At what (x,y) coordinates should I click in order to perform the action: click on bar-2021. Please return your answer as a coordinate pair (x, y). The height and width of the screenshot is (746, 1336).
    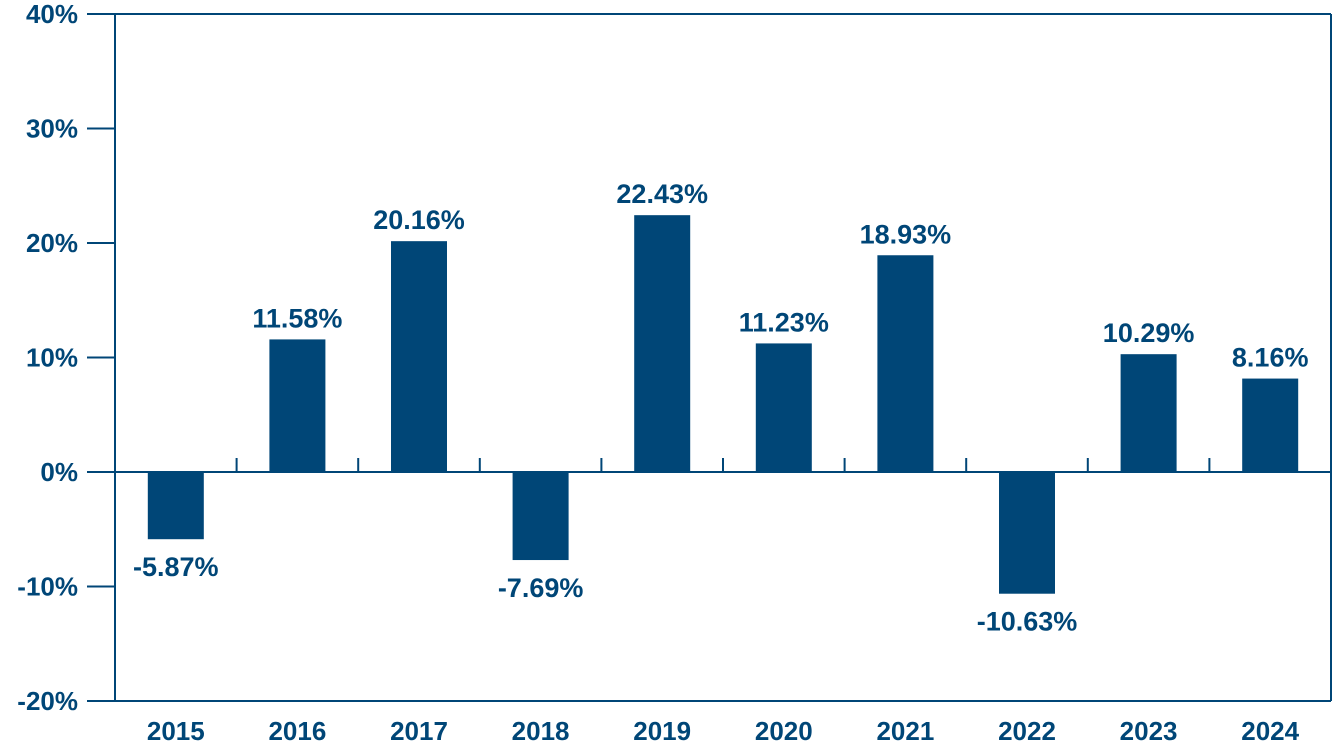
    Looking at the image, I should click on (905, 363).